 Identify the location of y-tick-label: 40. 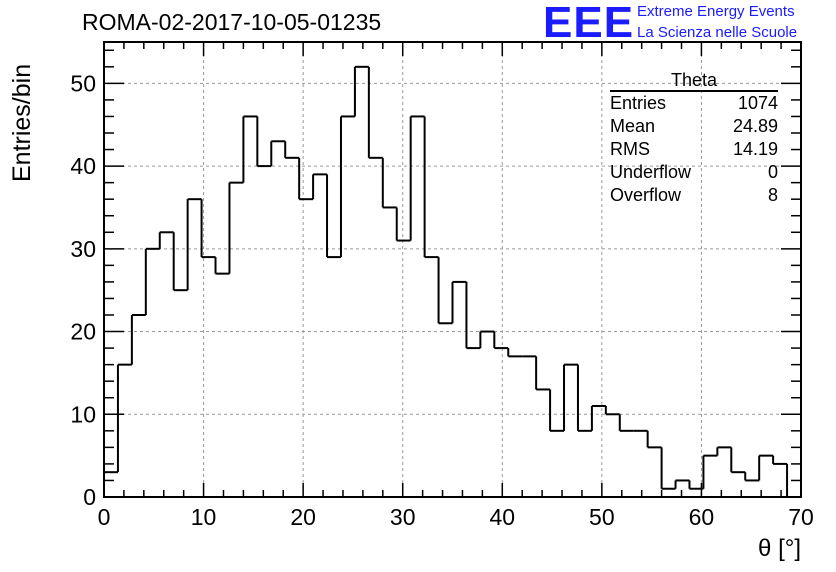
(83, 166).